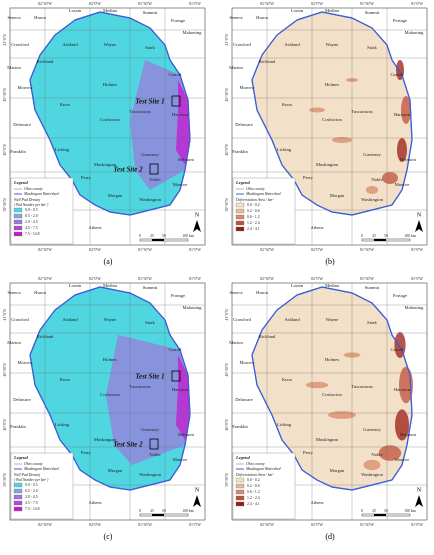 The width and height of the screenshot is (434, 555). Describe the element at coordinates (226, 369) in the screenshot. I see `latitude-label: 40°30'N` at that location.